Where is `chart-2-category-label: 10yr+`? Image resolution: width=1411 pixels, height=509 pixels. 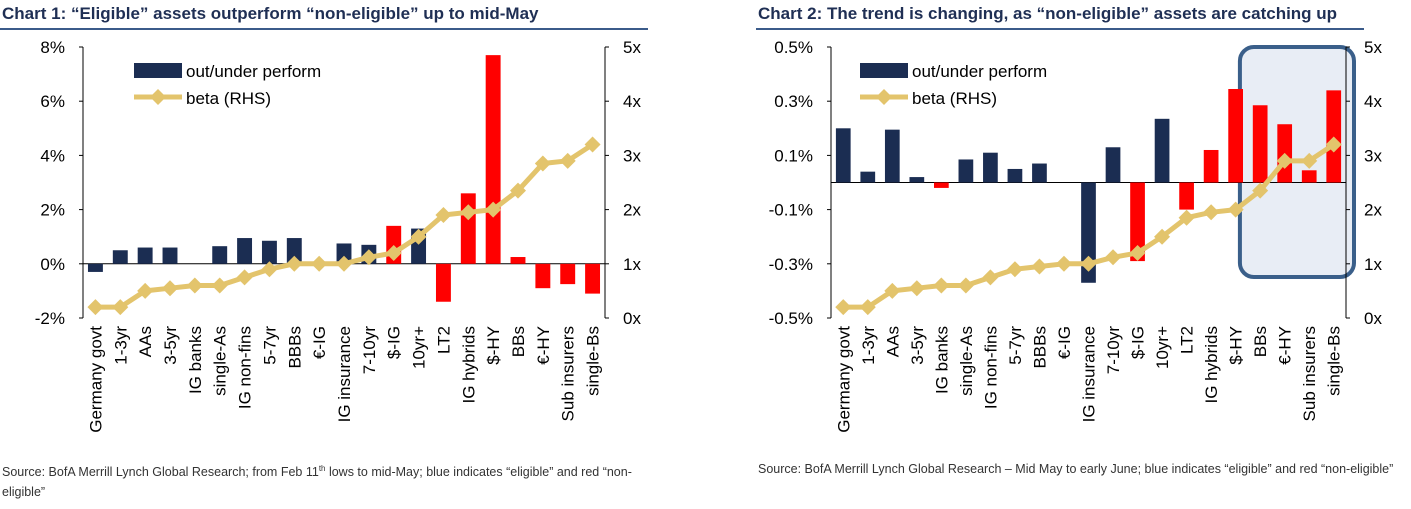
chart-2-category-label: 10yr+ is located at coordinates (1162, 347).